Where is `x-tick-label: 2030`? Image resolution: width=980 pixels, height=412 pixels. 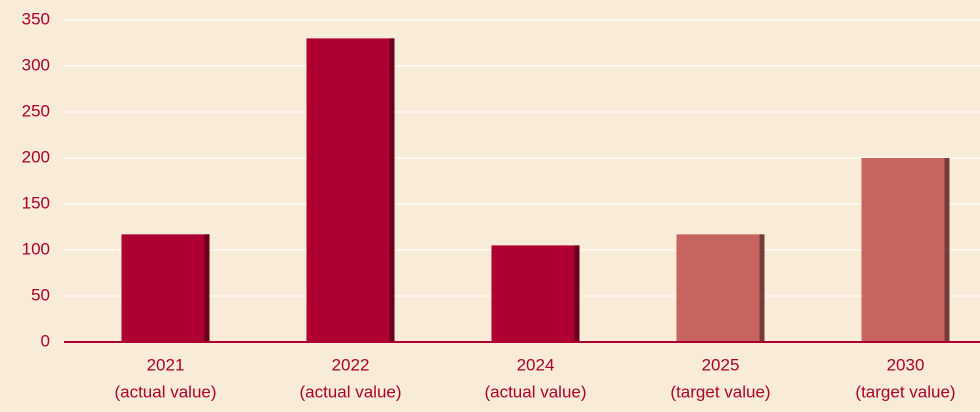
x-tick-label: 2030 is located at coordinates (906, 364).